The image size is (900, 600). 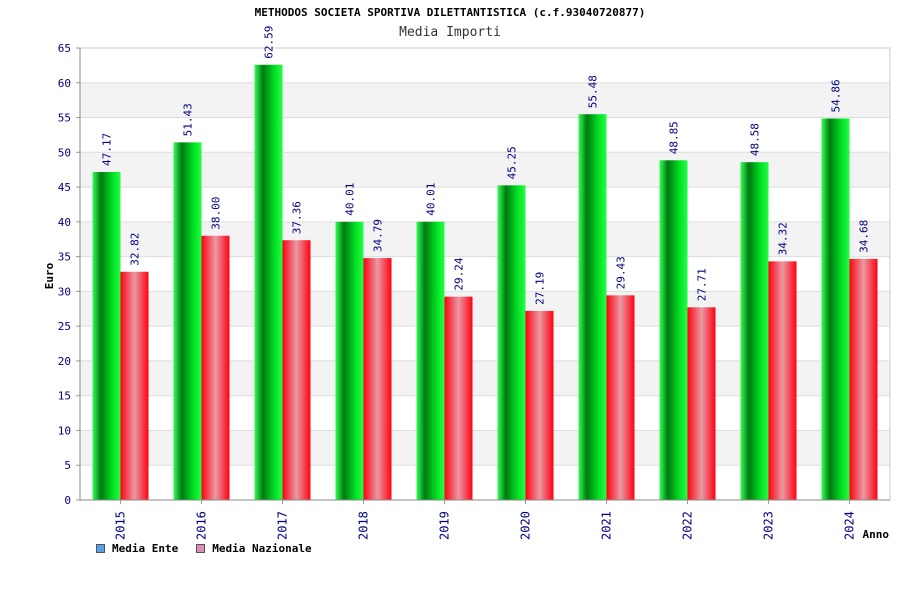 I want to click on data-label: 38.00, so click(x=216, y=213).